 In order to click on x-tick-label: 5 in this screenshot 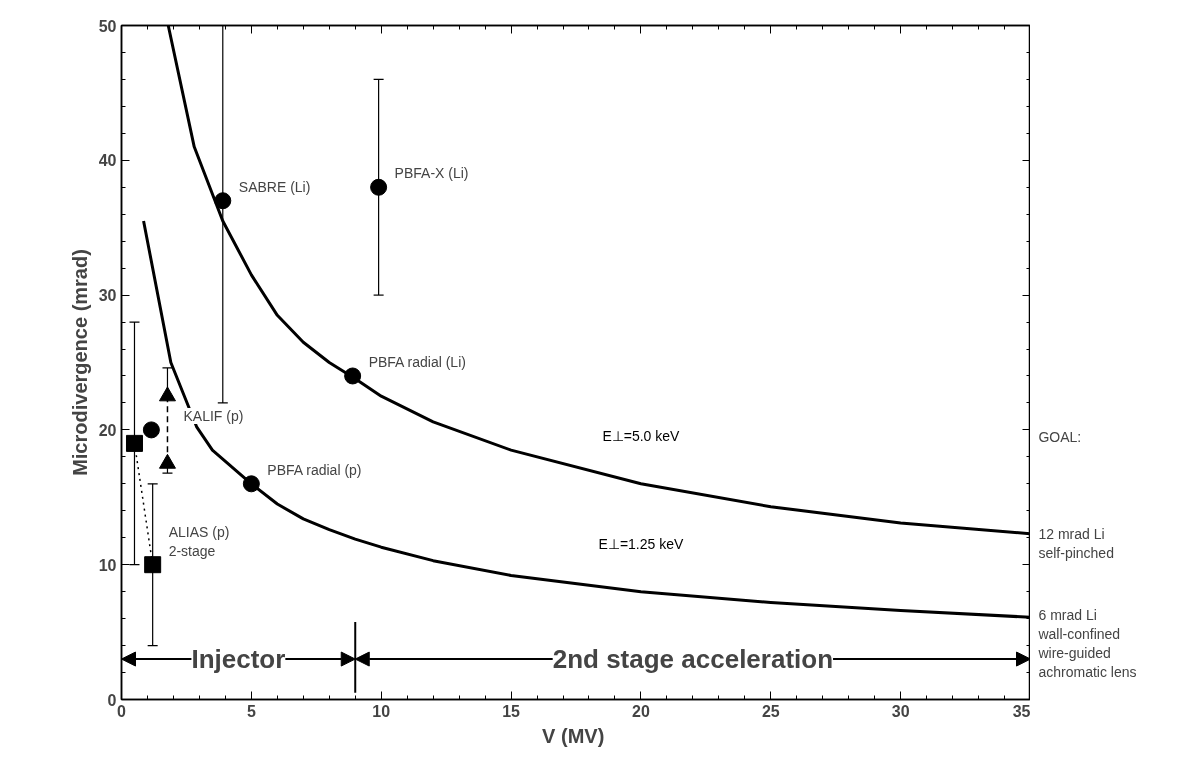, I will do `click(251, 711)`.